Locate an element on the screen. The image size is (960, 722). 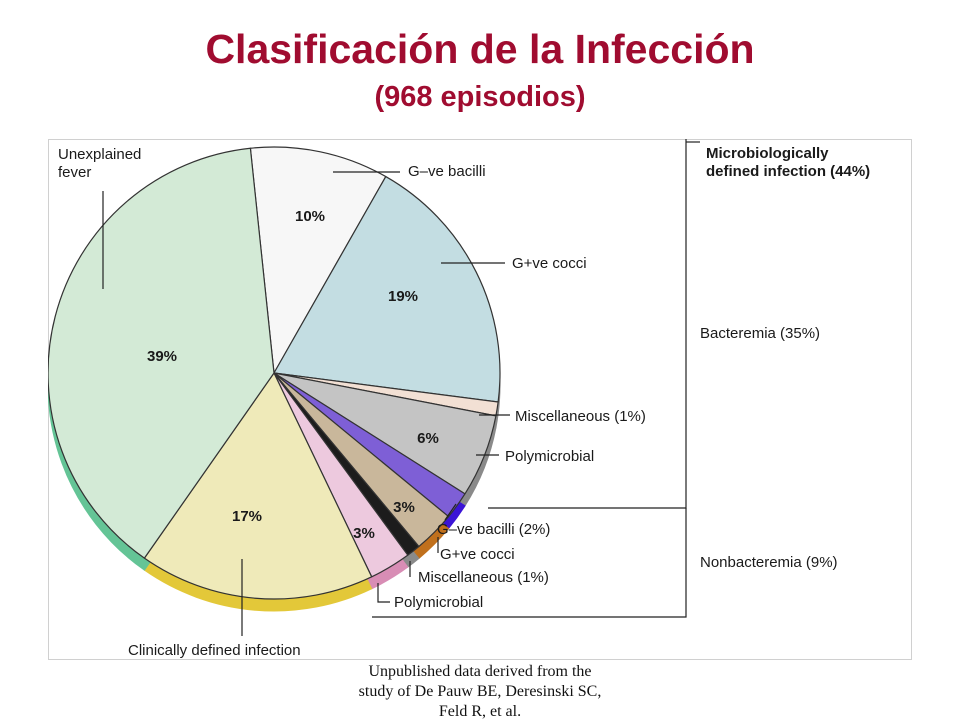
slide-title: Clasificación de la Infección is located at coordinates (480, 49).